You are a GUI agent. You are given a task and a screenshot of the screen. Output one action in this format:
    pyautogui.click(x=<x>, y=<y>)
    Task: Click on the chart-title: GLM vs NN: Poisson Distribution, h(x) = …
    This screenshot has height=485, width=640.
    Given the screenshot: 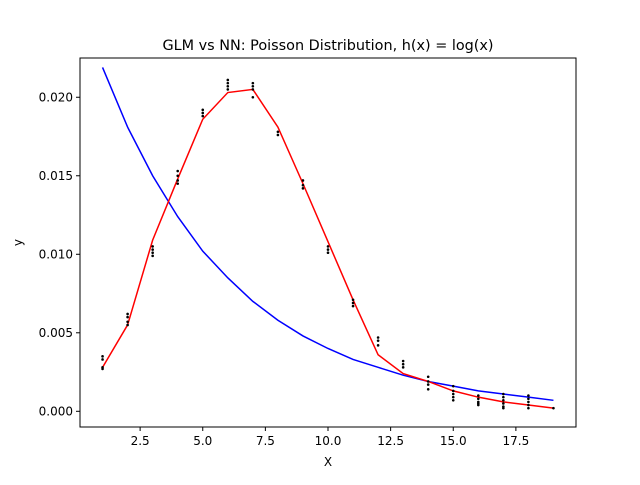 What is the action you would take?
    pyautogui.click(x=327, y=46)
    